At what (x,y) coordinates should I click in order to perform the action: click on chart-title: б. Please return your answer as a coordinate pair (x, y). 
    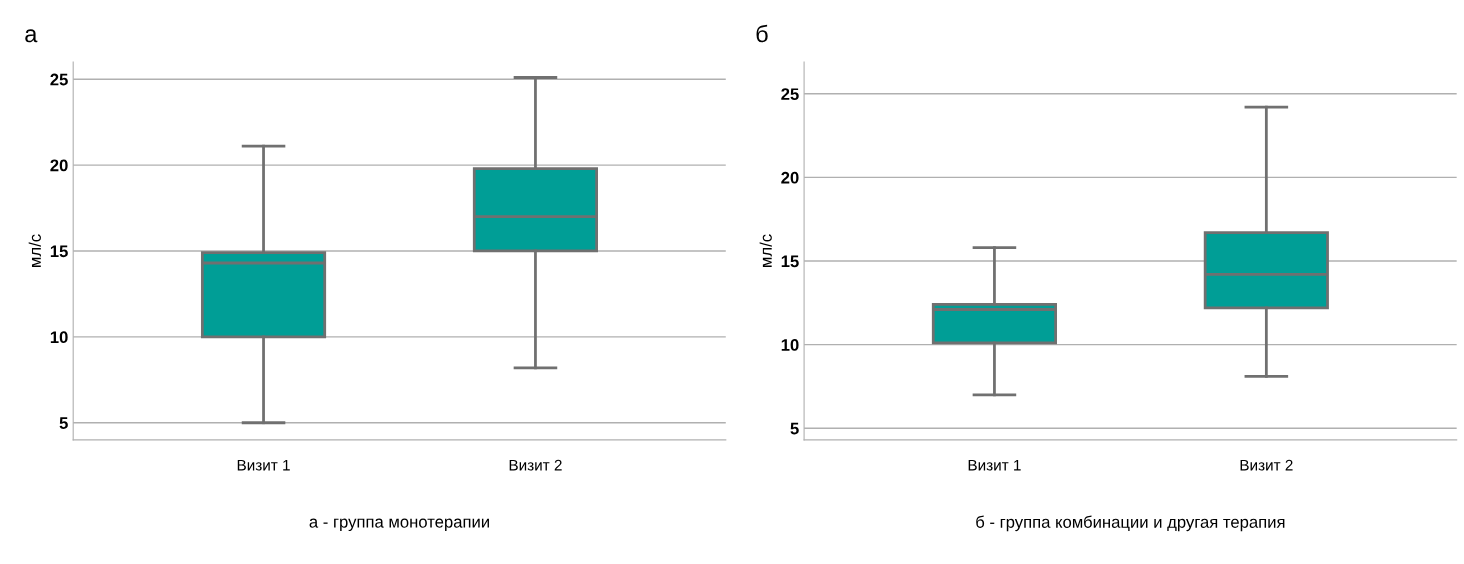
    Looking at the image, I should click on (762, 33).